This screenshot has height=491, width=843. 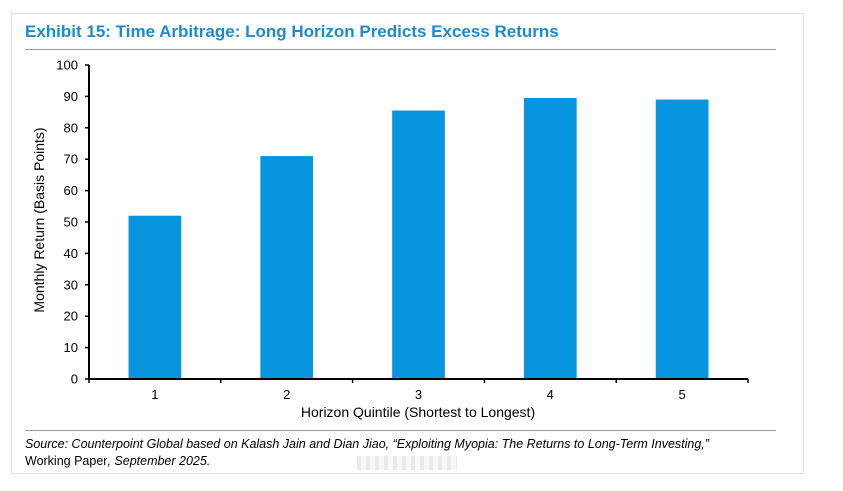 I want to click on source-middle: Working Paper, so click(x=66, y=461).